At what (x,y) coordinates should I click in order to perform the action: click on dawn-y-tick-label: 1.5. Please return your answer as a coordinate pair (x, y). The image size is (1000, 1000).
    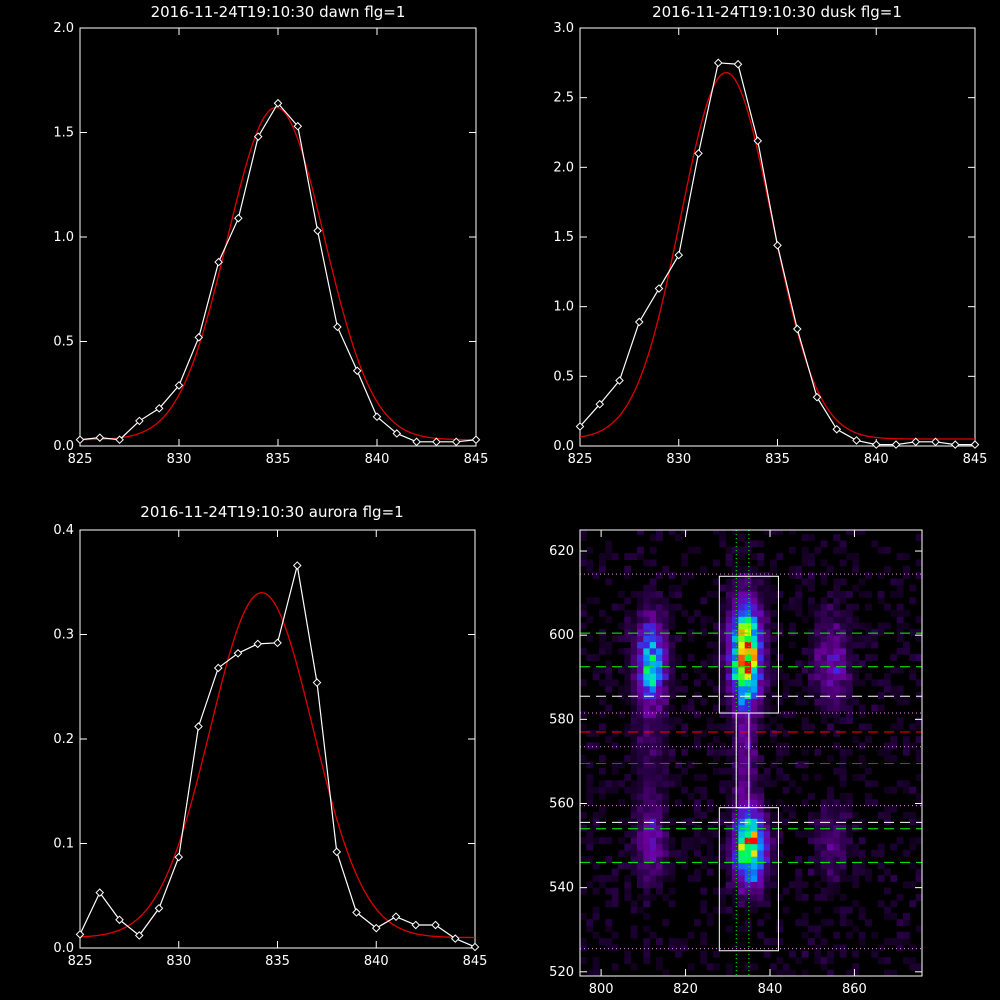
    Looking at the image, I should click on (63, 133).